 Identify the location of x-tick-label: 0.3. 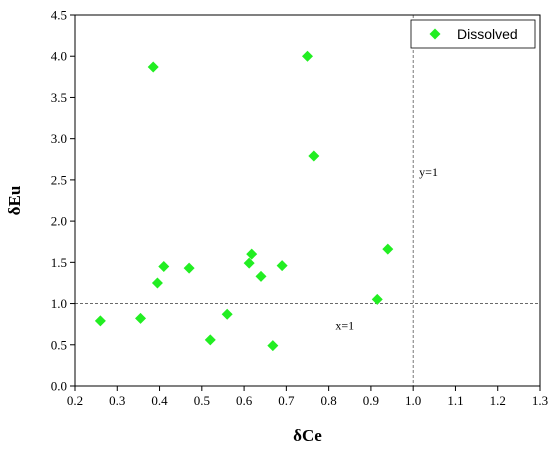
(117, 400).